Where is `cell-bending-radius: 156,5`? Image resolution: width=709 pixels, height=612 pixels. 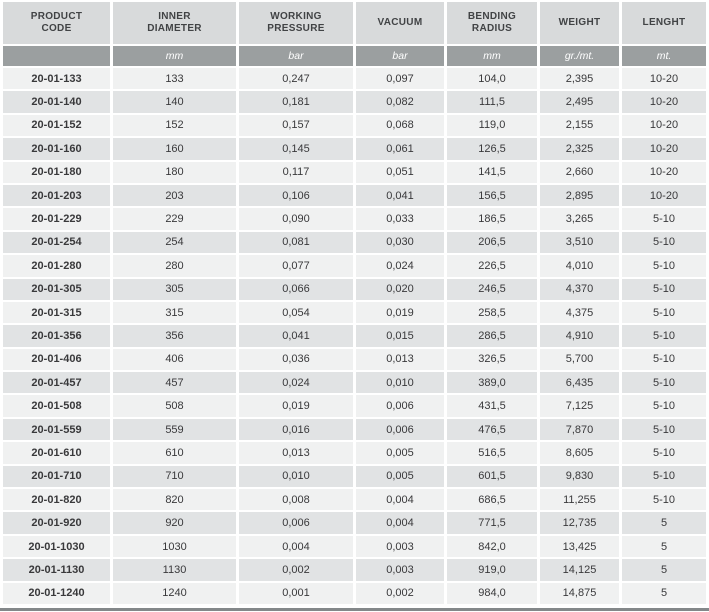 cell-bending-radius: 156,5 is located at coordinates (492, 195).